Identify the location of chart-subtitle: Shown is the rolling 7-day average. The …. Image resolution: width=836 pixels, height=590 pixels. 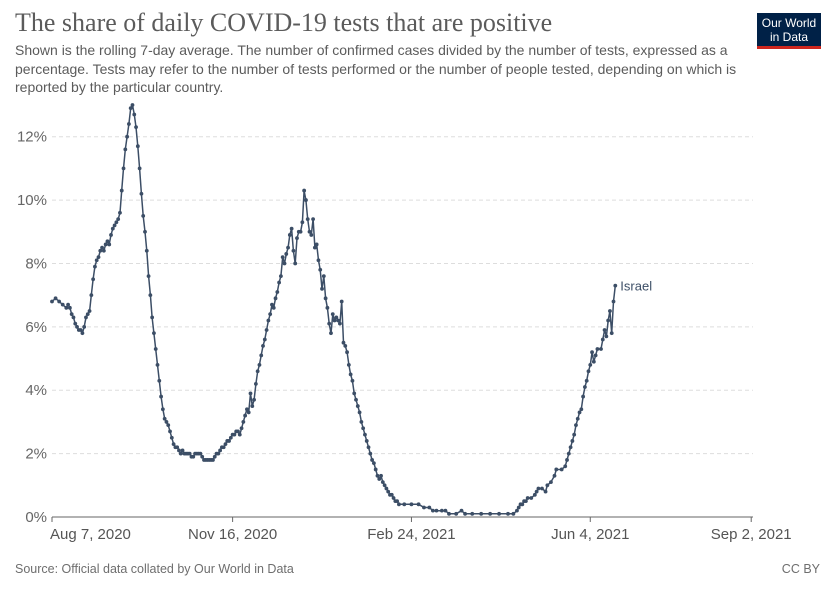
(376, 68).